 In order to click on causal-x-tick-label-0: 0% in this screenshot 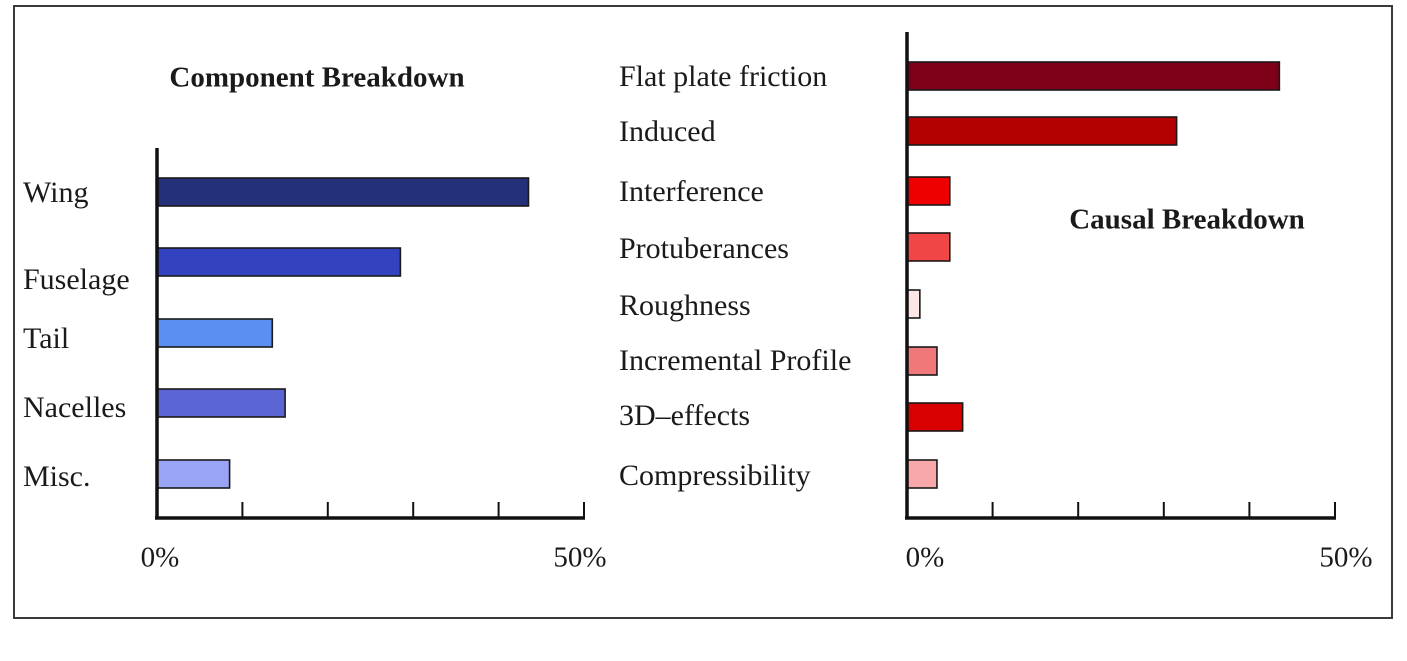, I will do `click(925, 558)`.